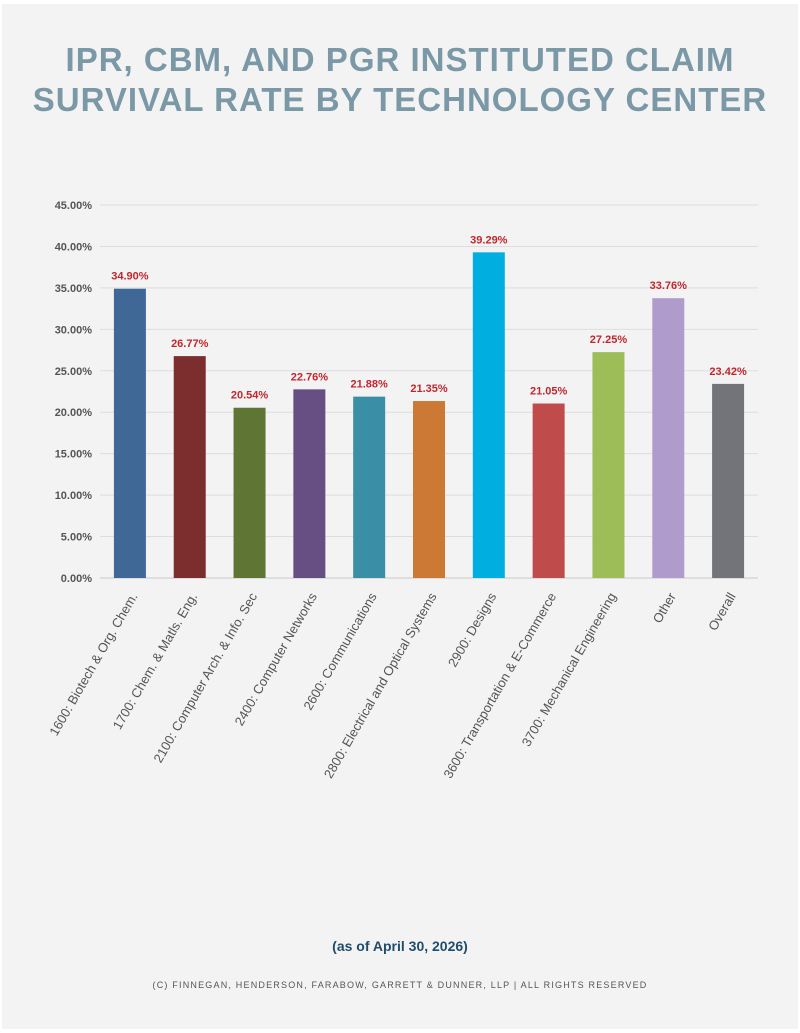 The height and width of the screenshot is (1033, 800). I want to click on x-tick-label: 3600: Transportation & E-Commerce, so click(499, 685).